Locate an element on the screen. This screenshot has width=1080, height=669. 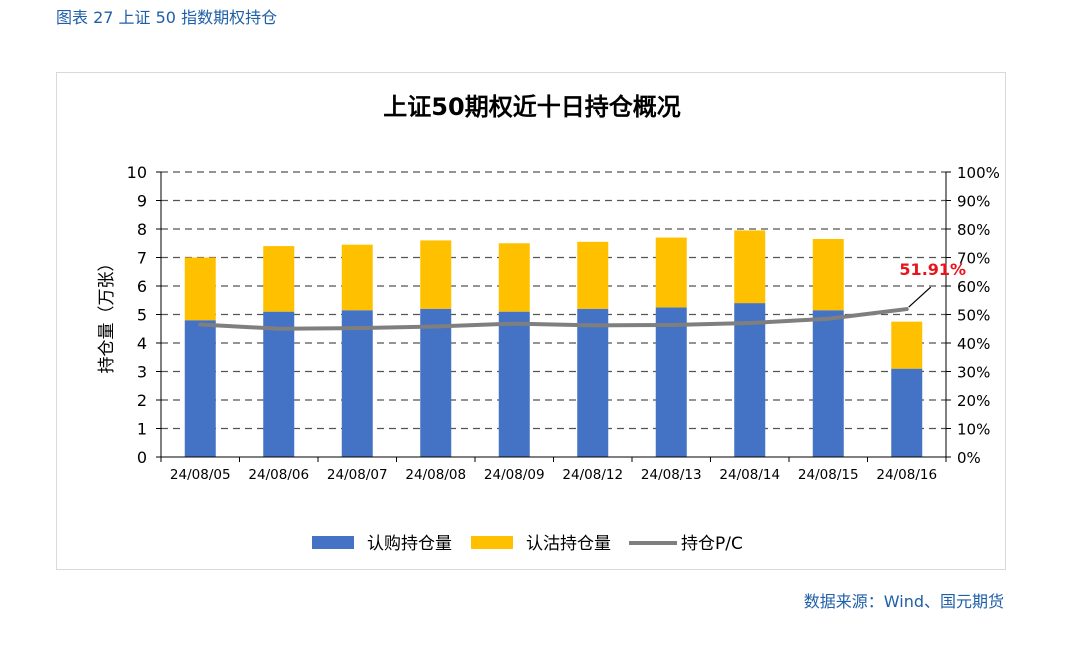
y-tick-label-left: 5 is located at coordinates (142, 315).